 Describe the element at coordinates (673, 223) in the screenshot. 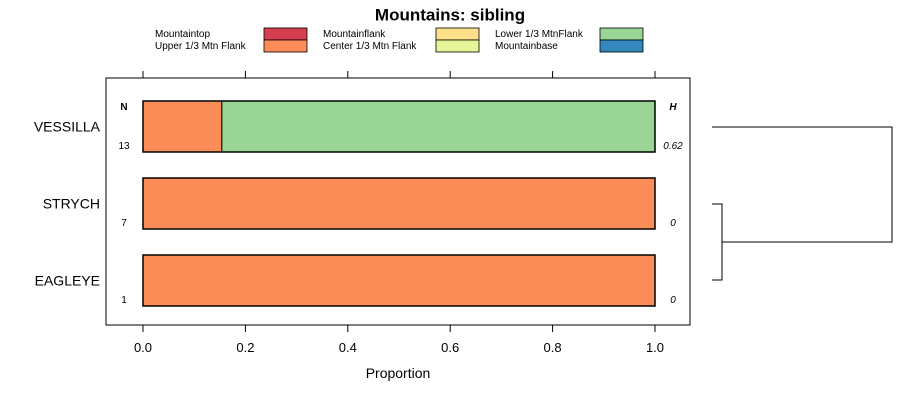

I see `h-value-strych: 0` at that location.